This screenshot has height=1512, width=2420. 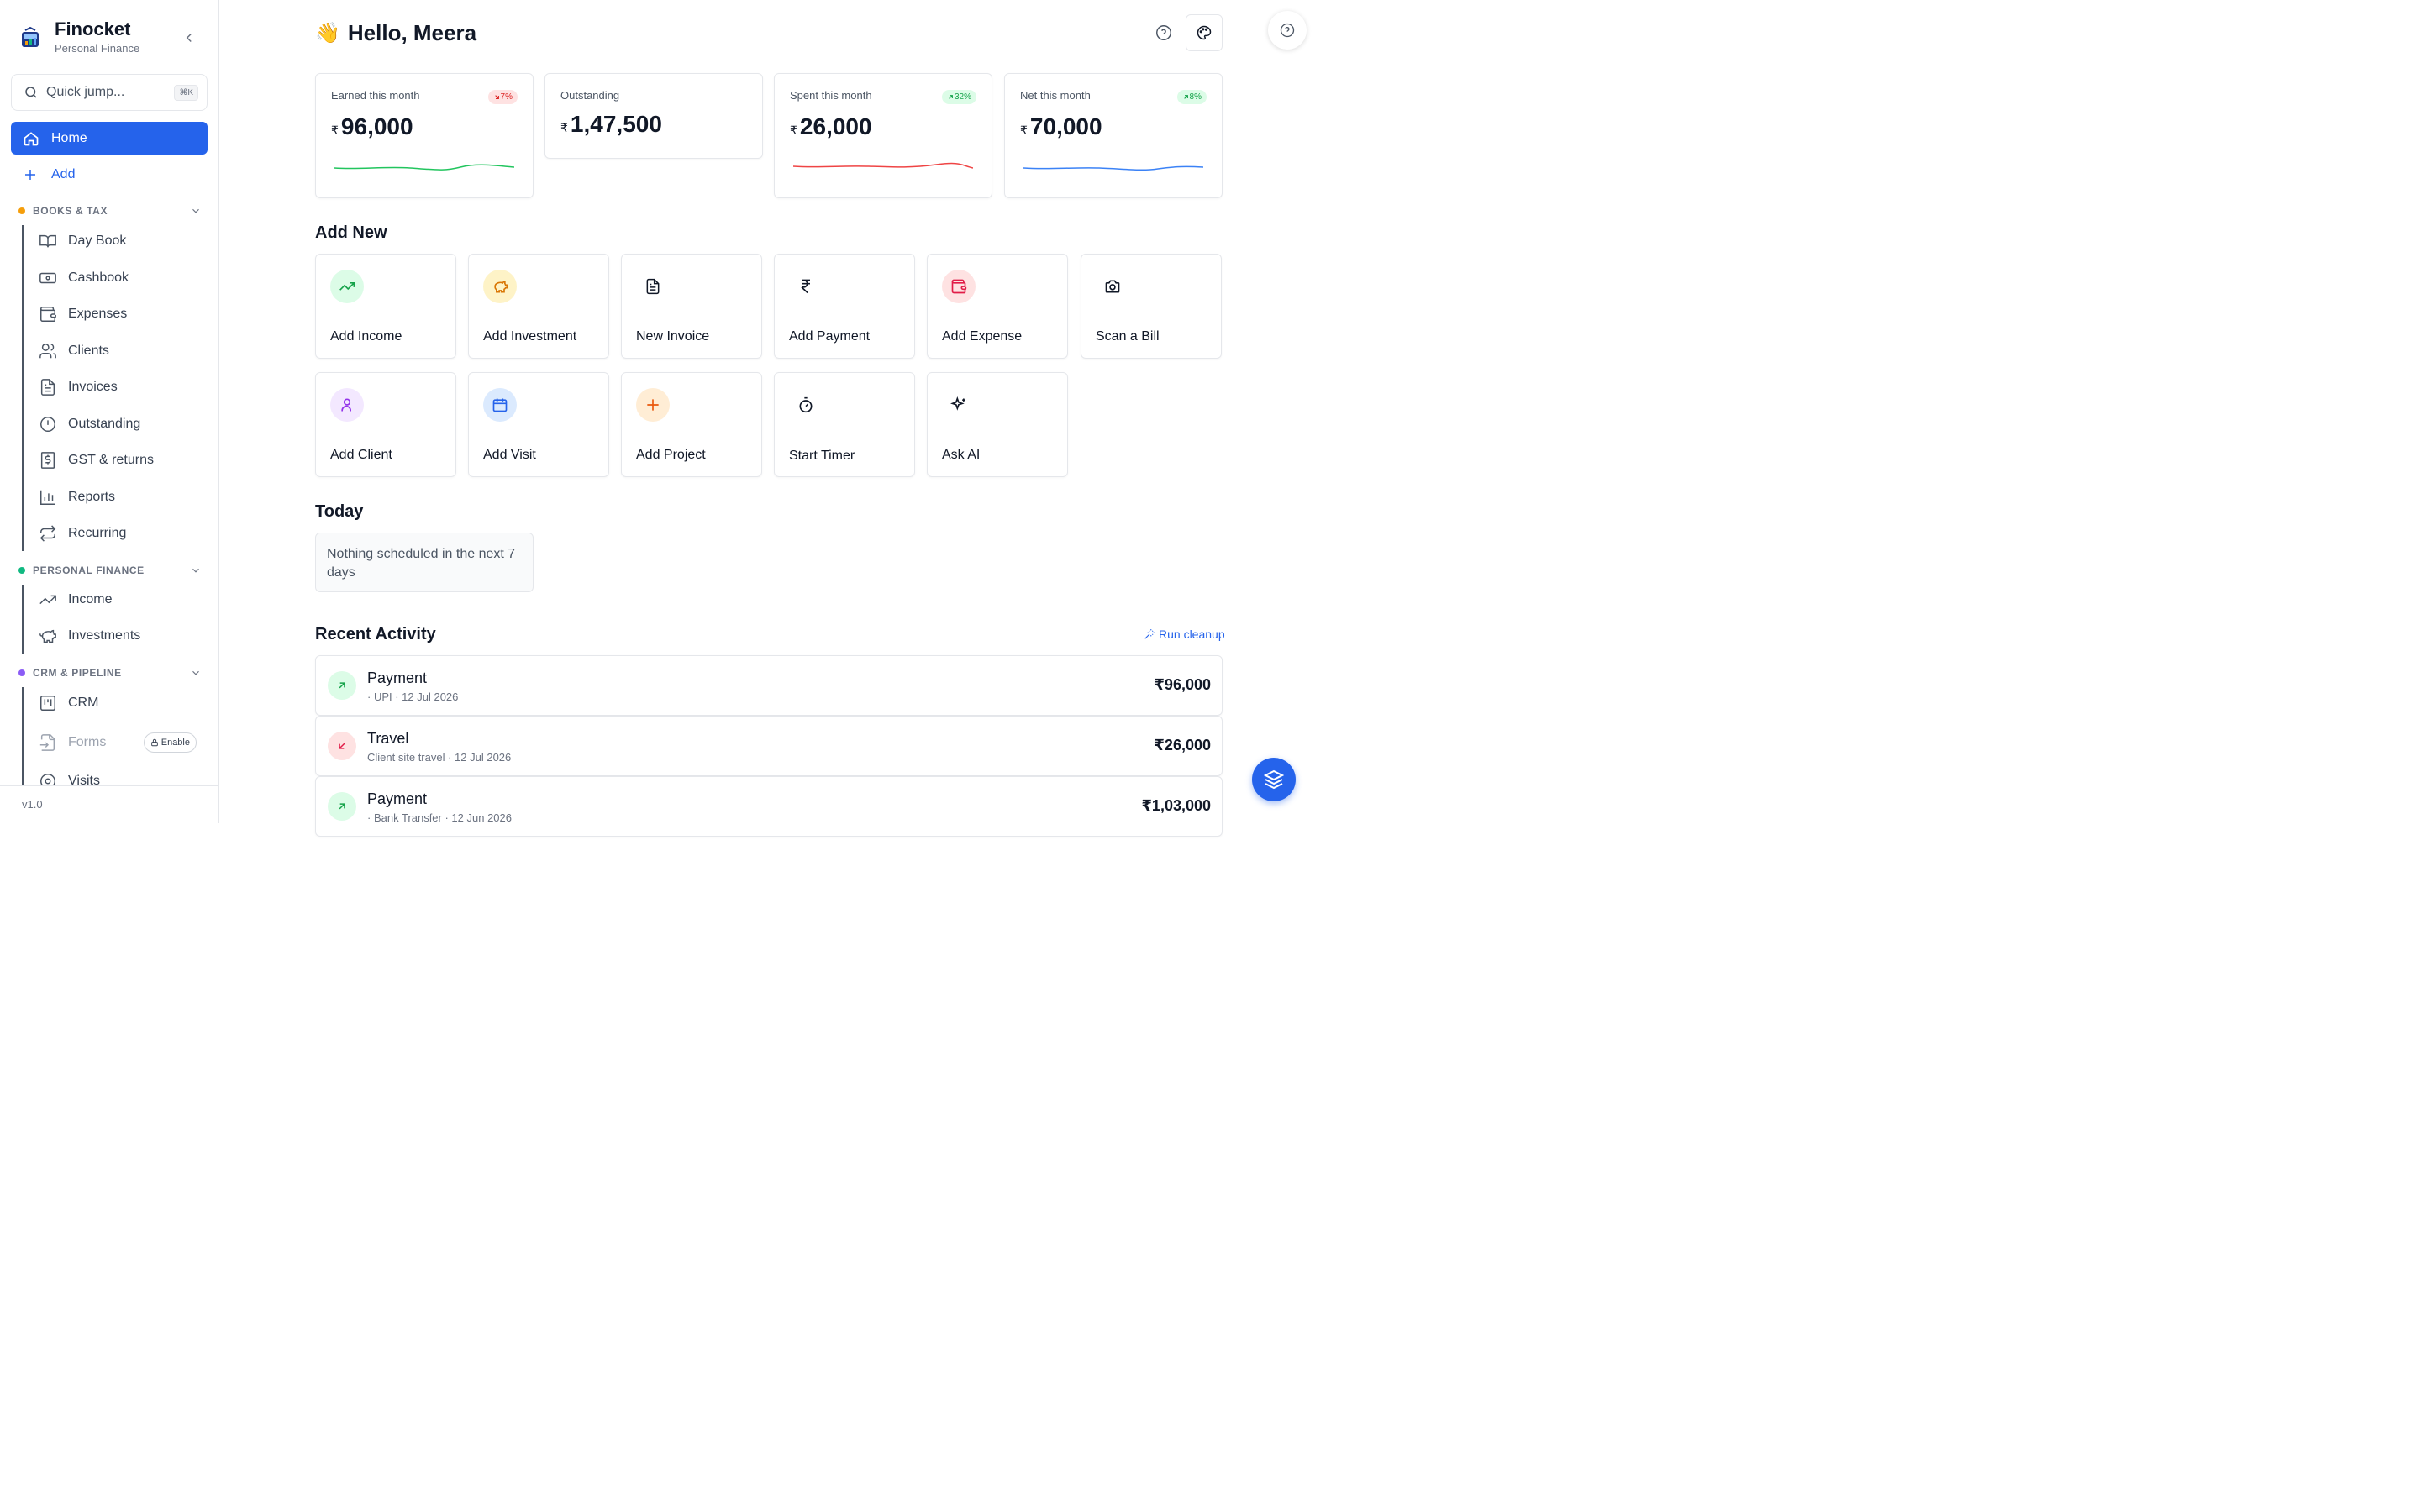 What do you see at coordinates (805, 286) in the screenshot?
I see `rupee-icon` at bounding box center [805, 286].